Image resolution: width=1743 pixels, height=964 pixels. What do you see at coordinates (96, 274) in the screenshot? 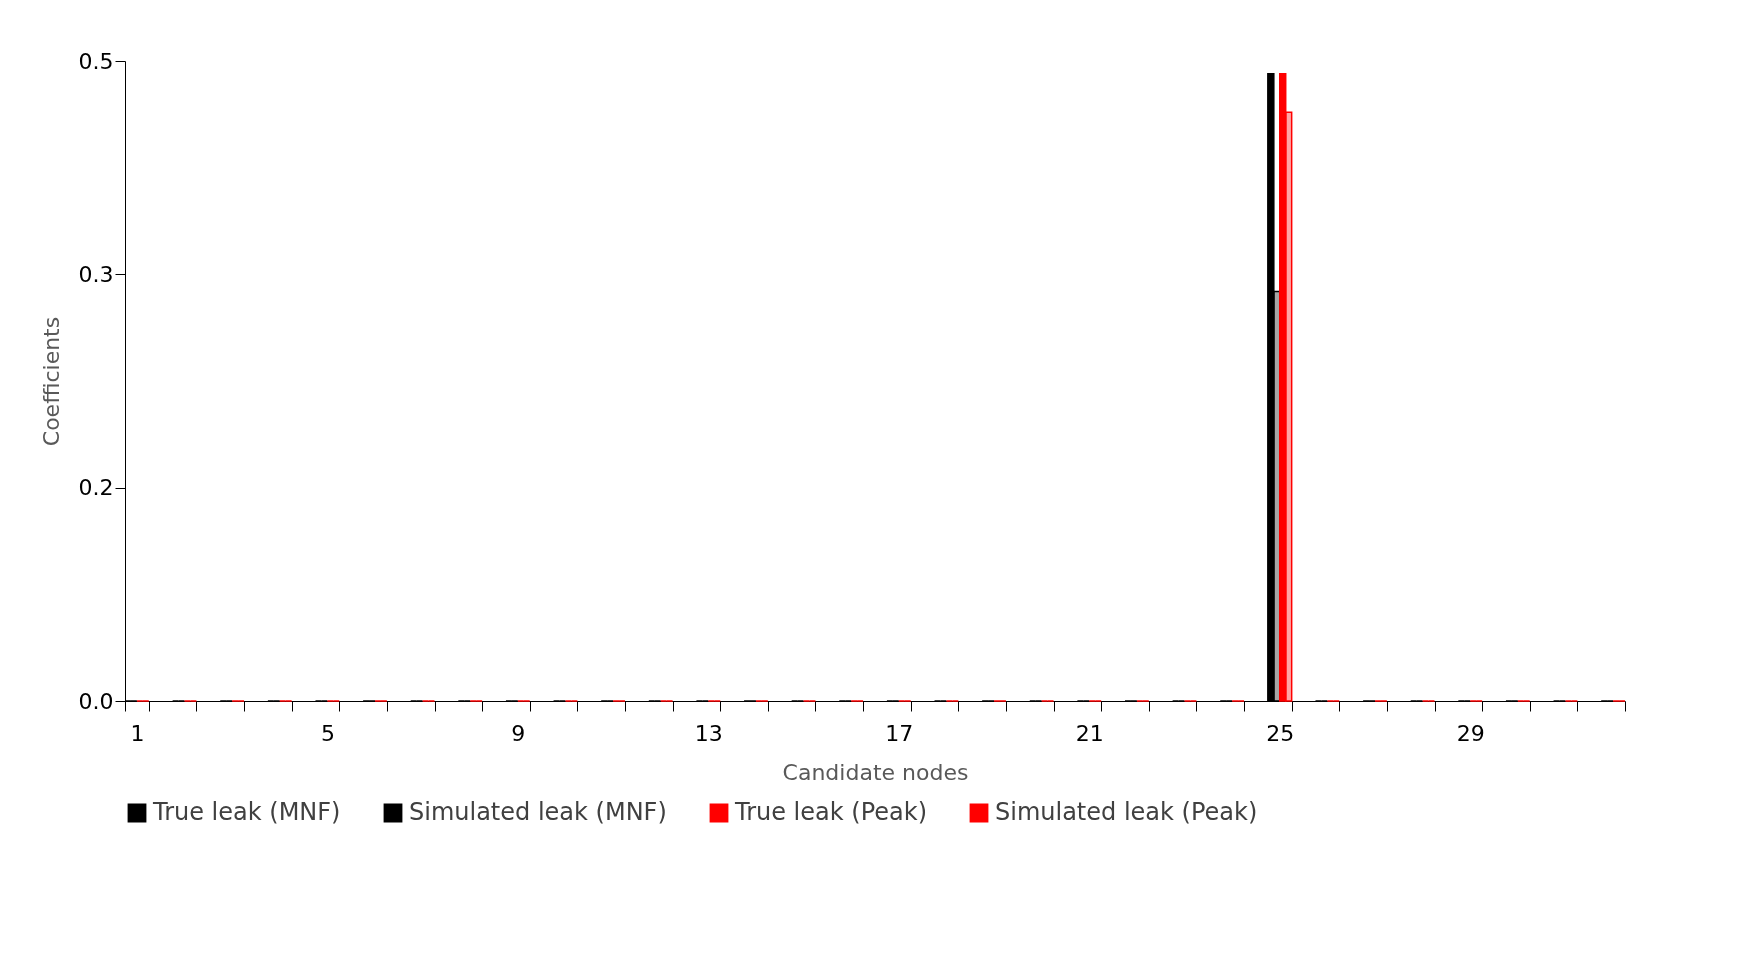
I see `y-tick-label: 0.3` at bounding box center [96, 274].